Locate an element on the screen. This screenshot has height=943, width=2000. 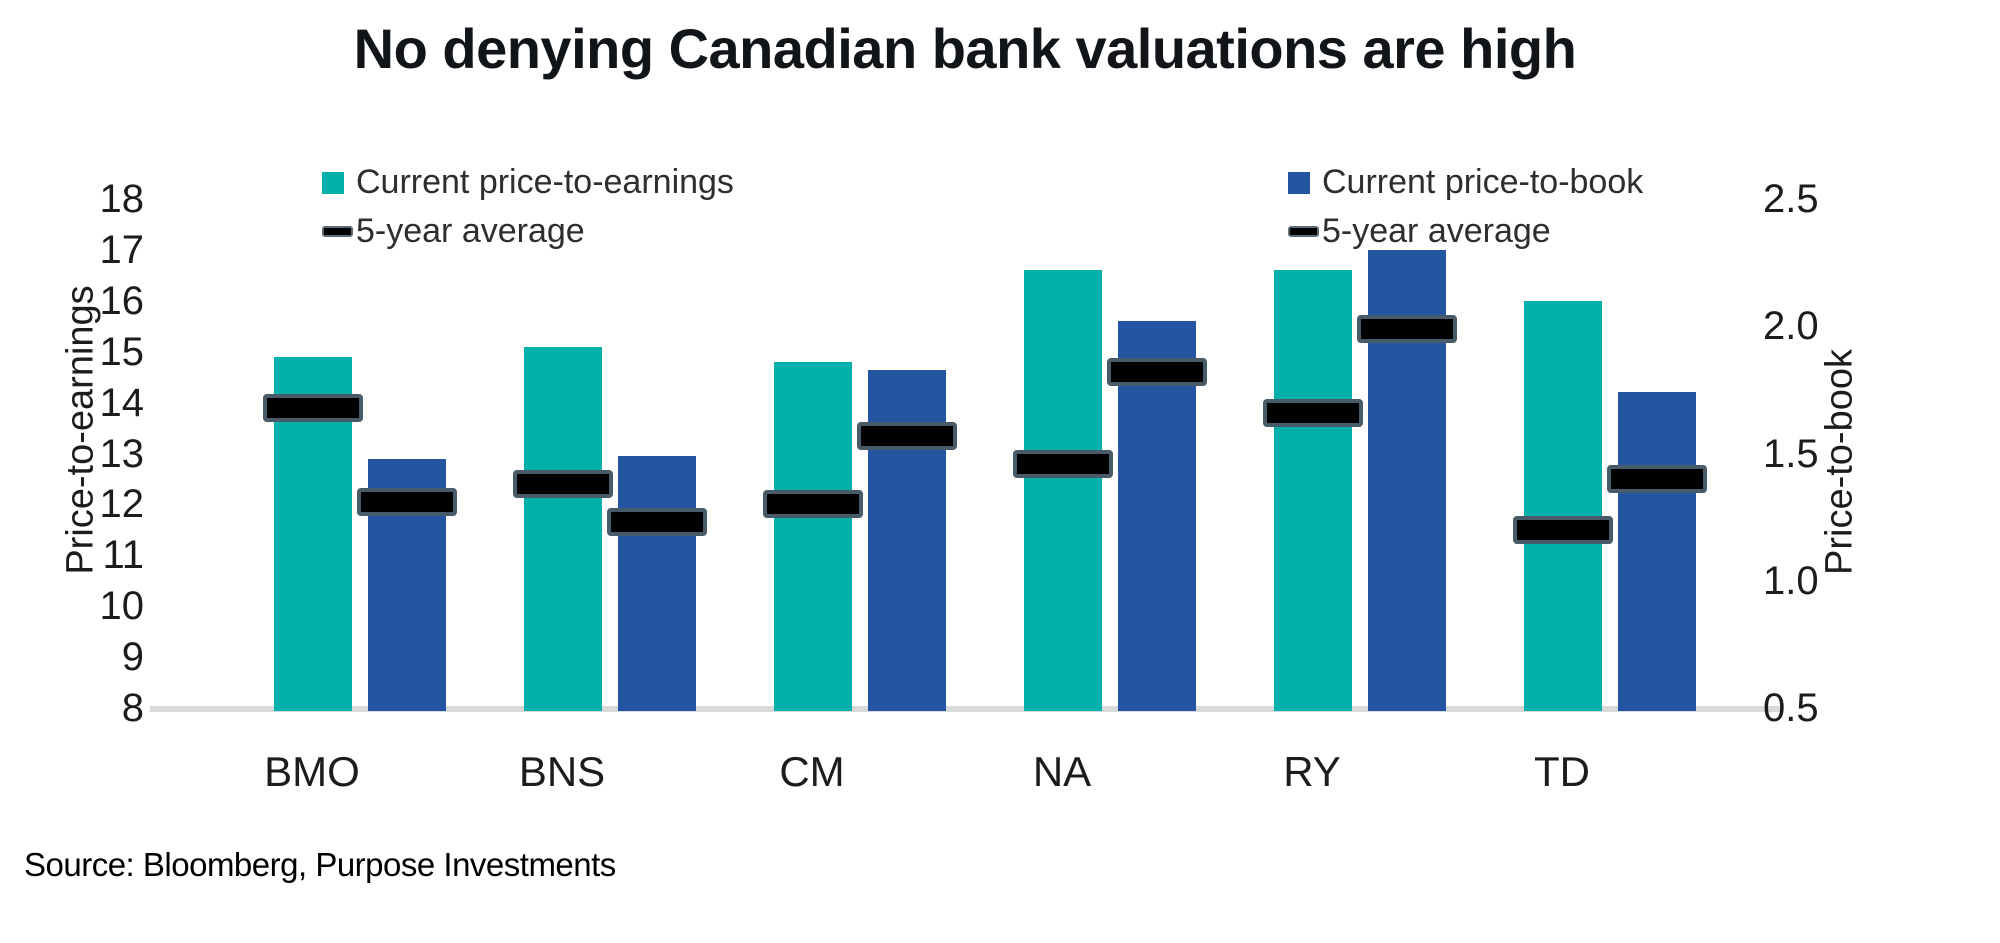
category-label-TD: TD is located at coordinates (1562, 771).